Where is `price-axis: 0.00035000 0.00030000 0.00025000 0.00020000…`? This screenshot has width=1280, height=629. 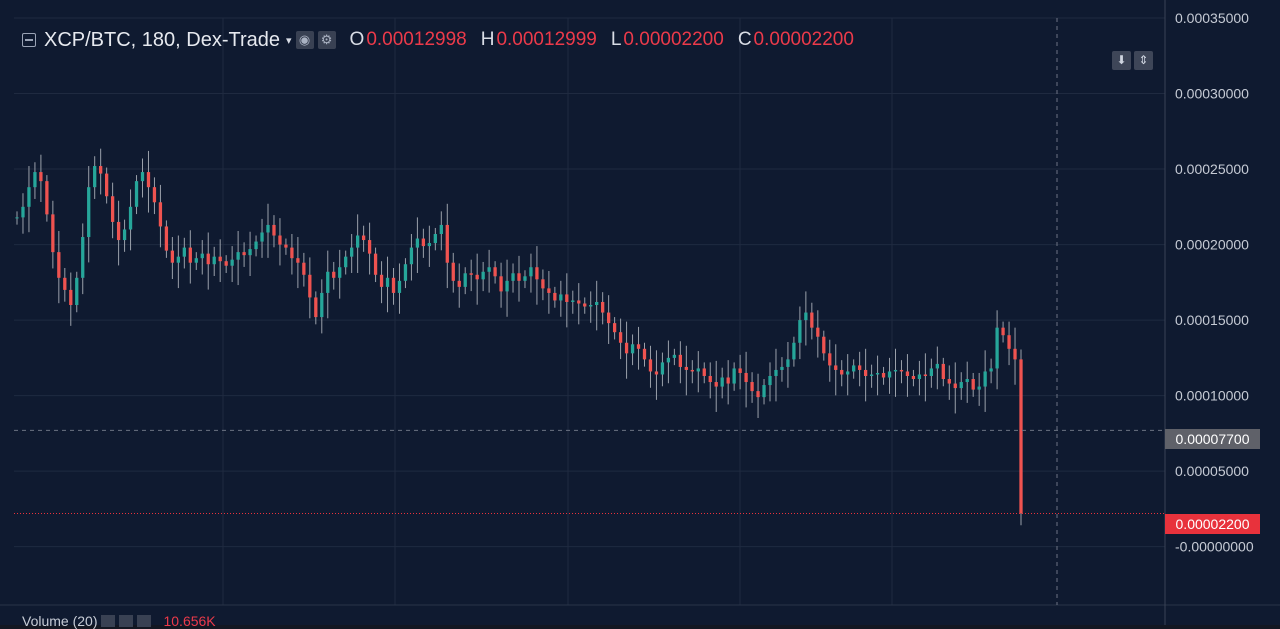
price-axis: 0.00035000 0.00030000 0.00025000 0.00020000… is located at coordinates (1214, 282).